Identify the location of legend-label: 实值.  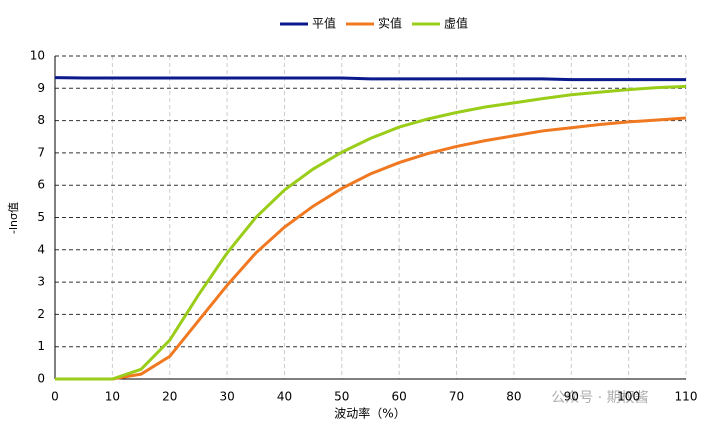
(390, 23).